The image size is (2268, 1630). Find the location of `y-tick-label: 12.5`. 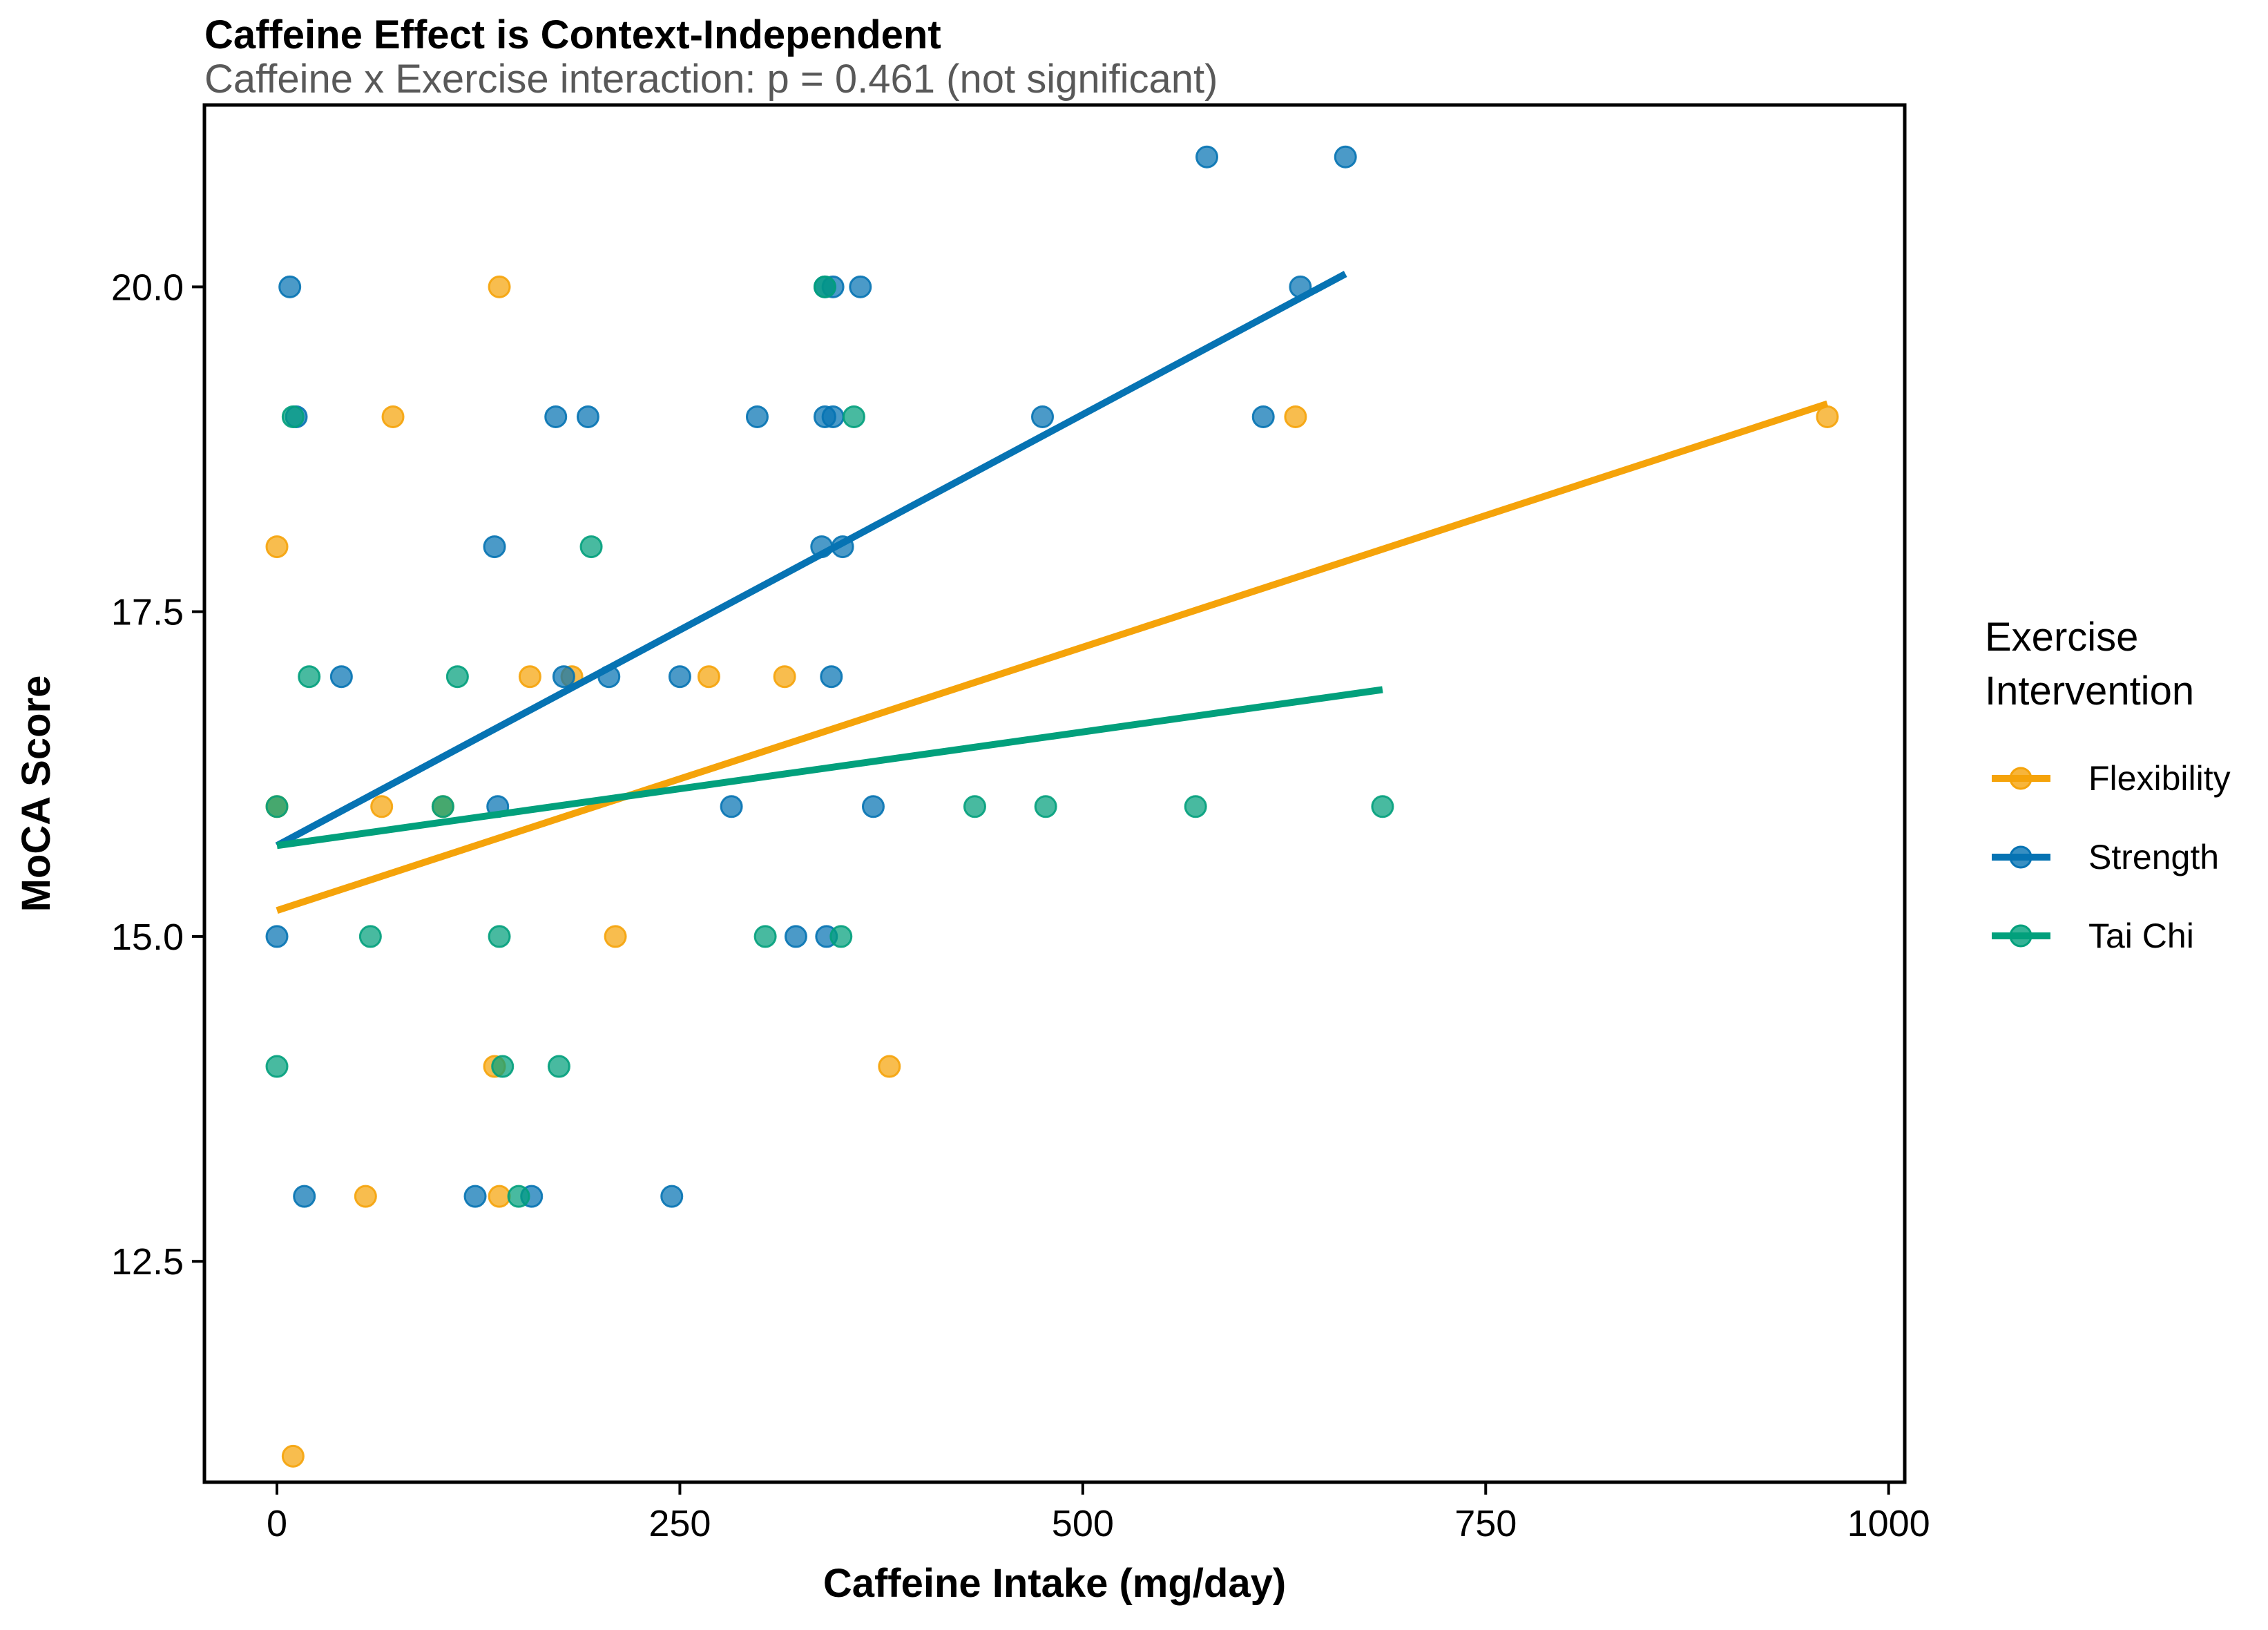

y-tick-label: 12.5 is located at coordinates (147, 1262).